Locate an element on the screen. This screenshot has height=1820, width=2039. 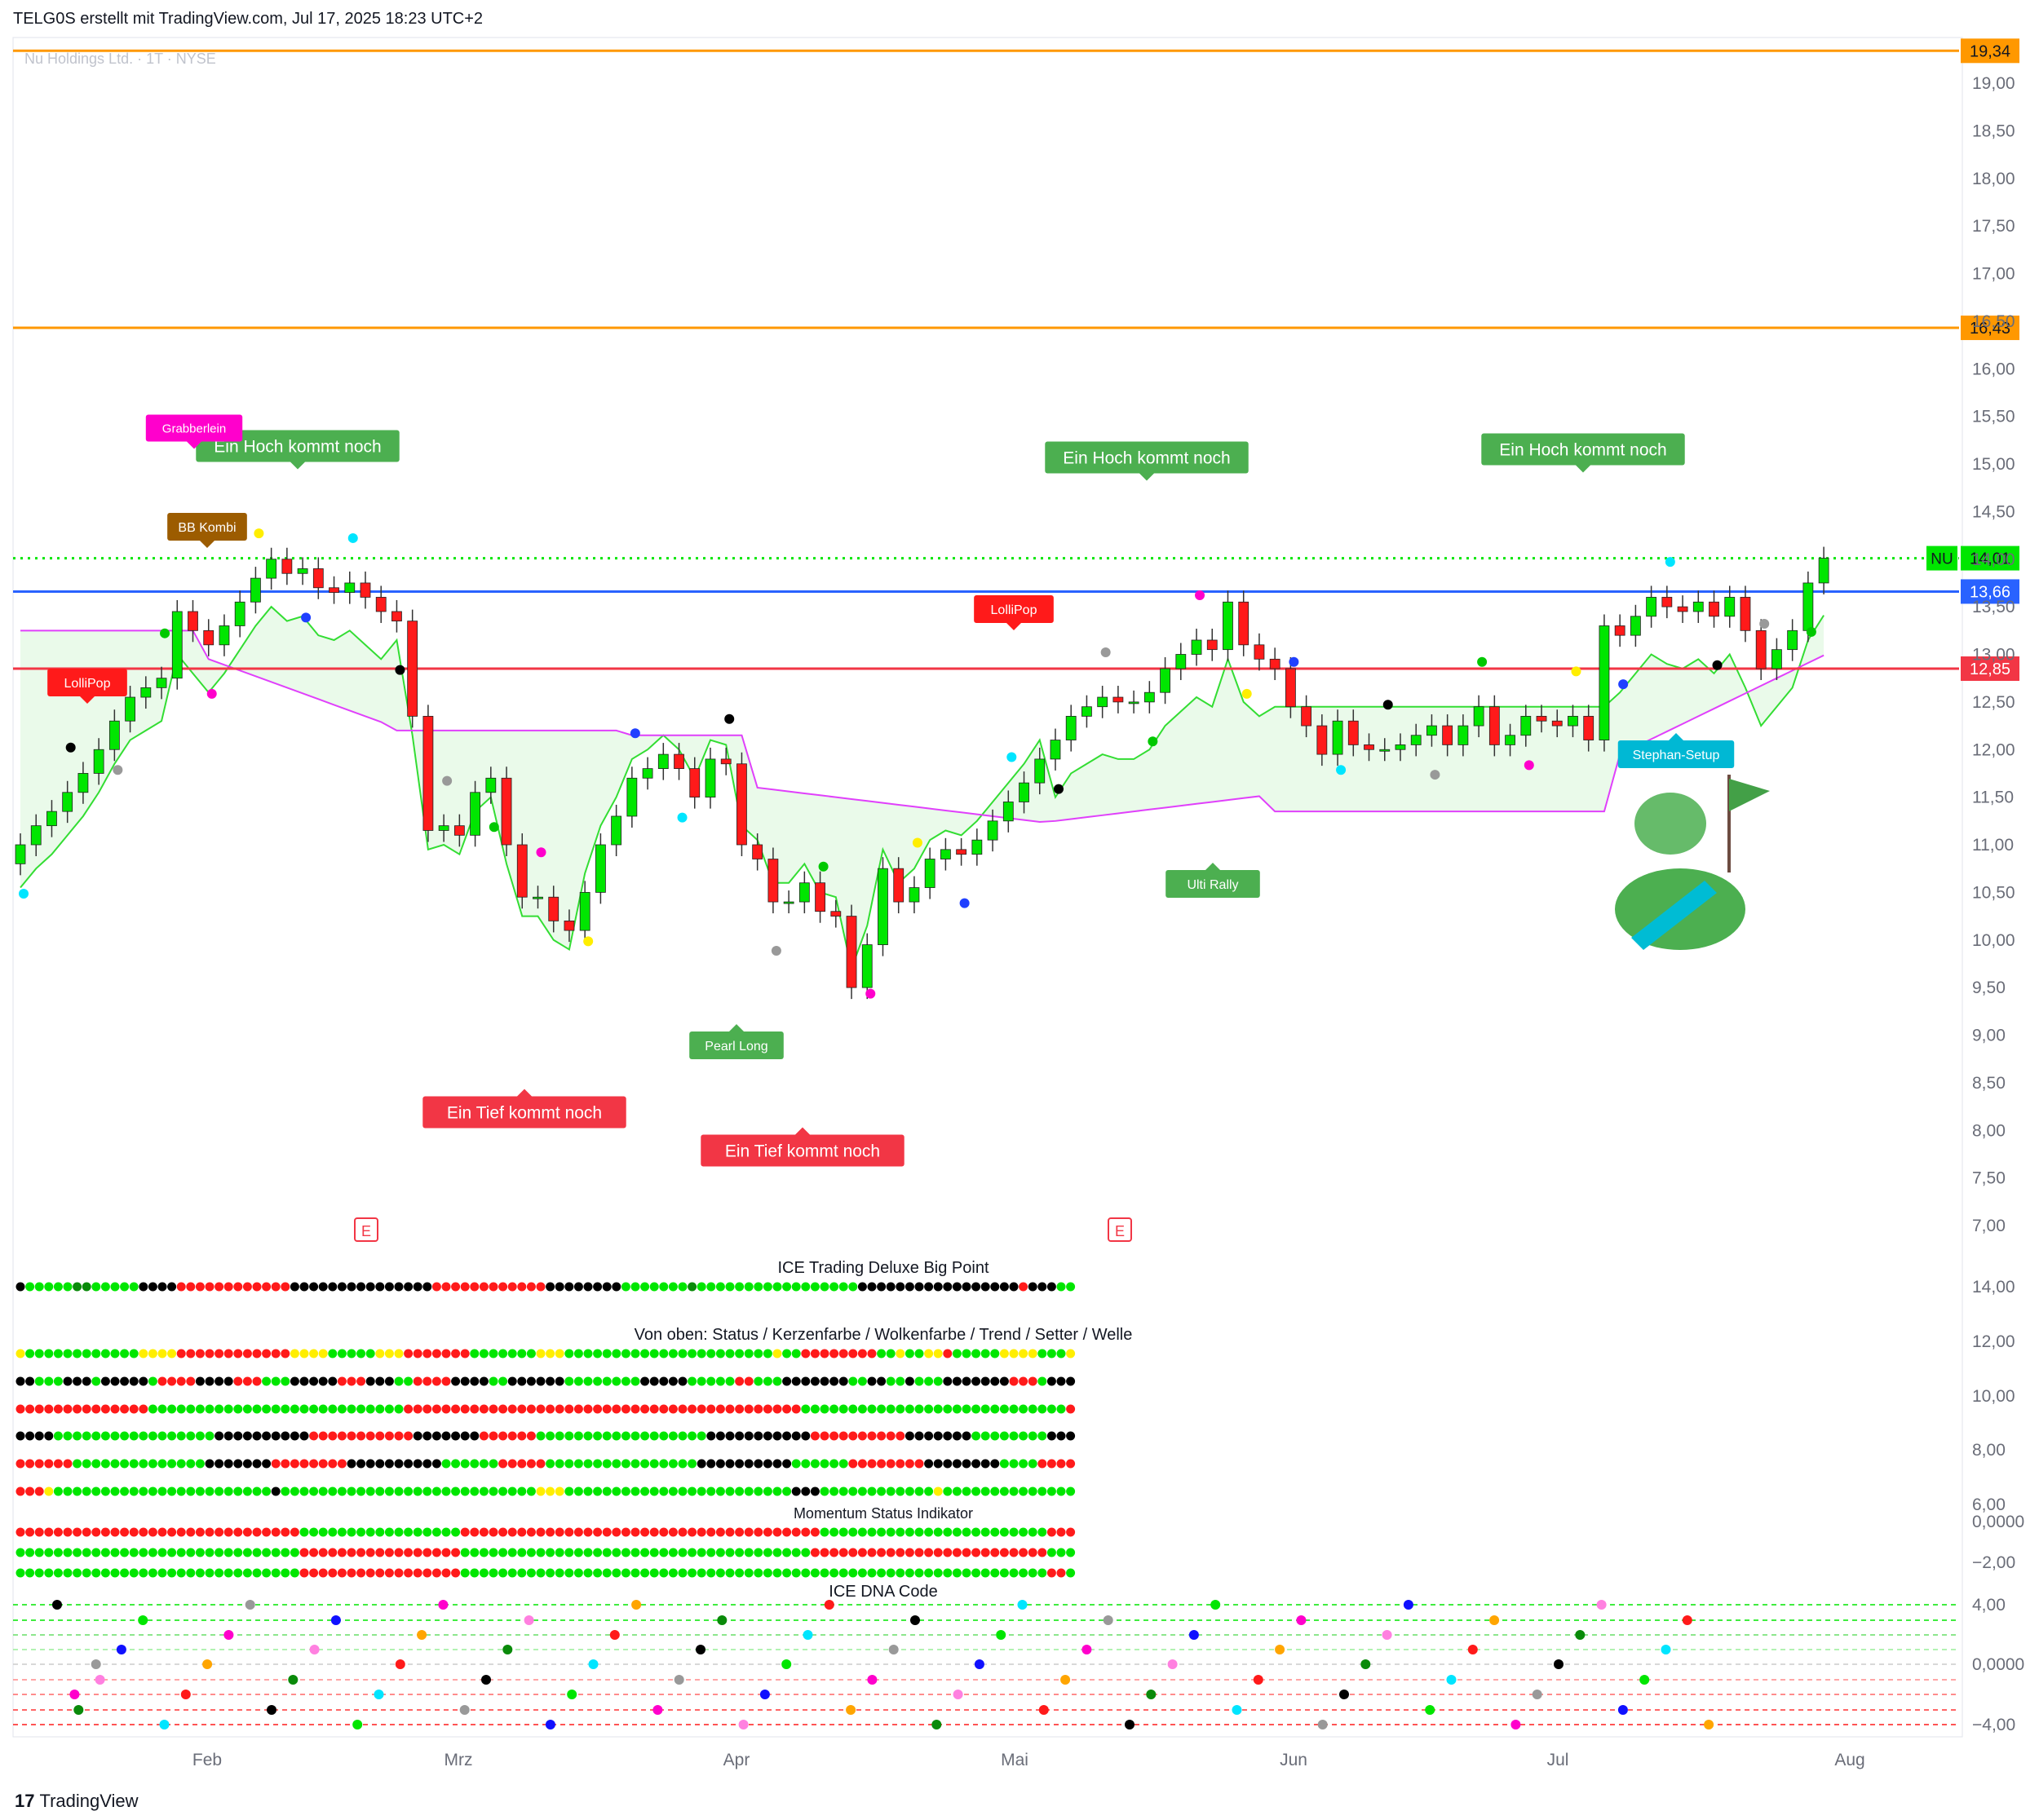
tradingview-brand: 17 TradingView is located at coordinates (77, 1801).